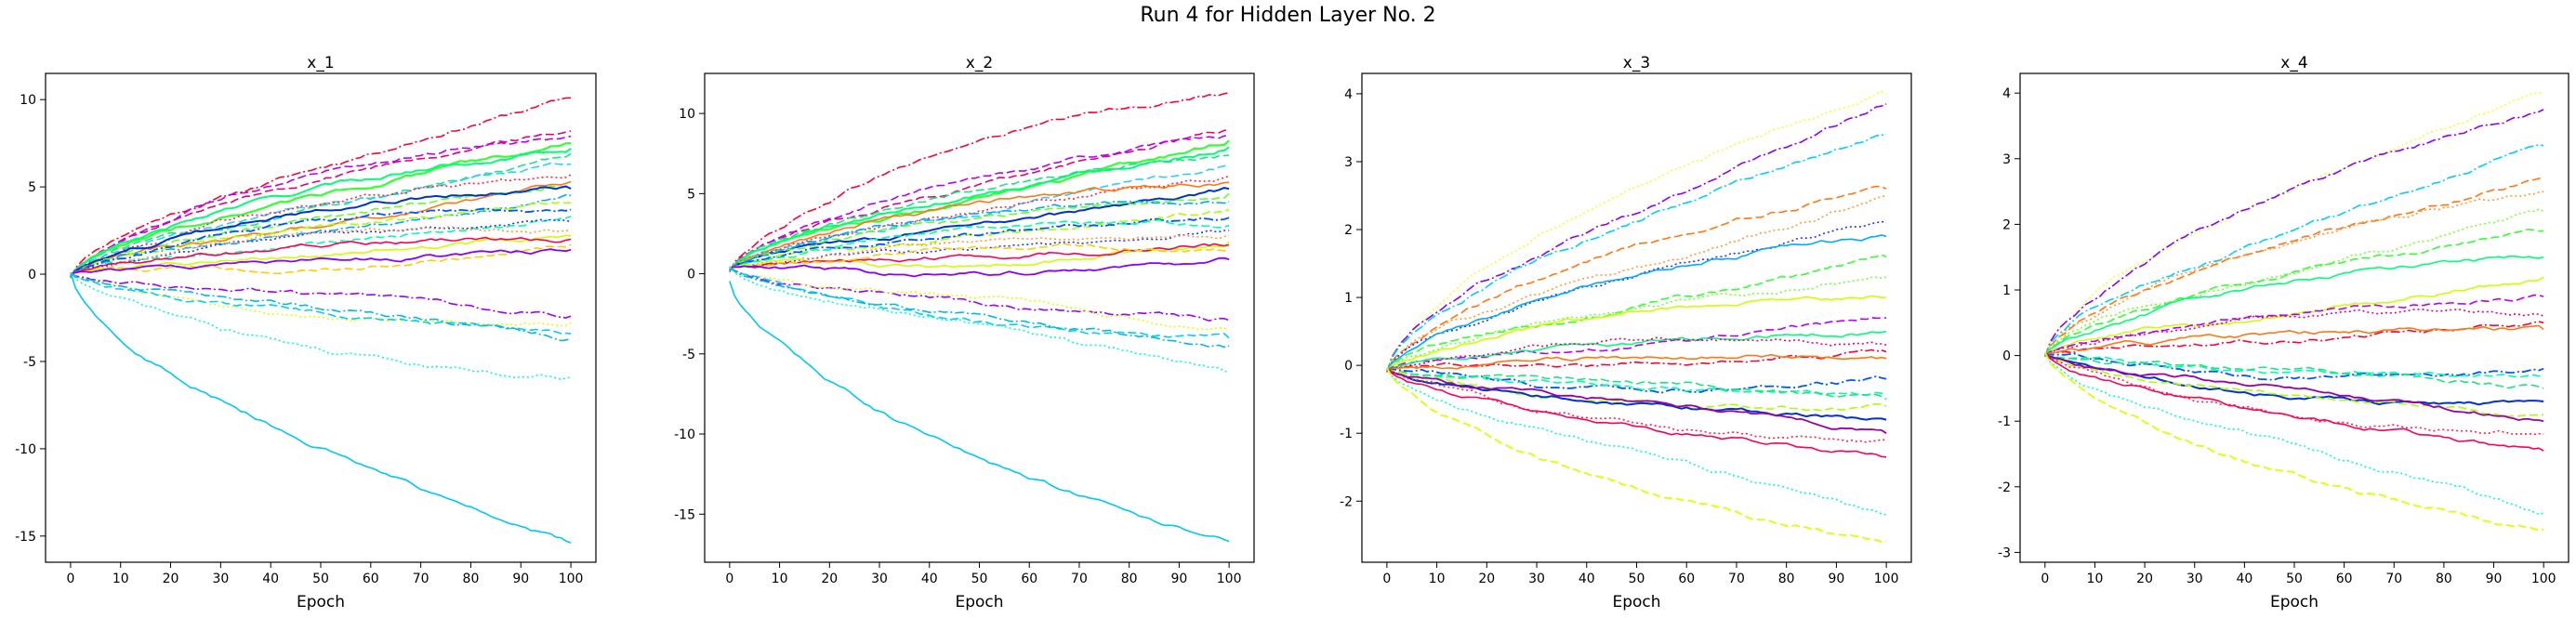 The image size is (2576, 618). Describe the element at coordinates (2004, 553) in the screenshot. I see `y-tick-label: -3` at that location.